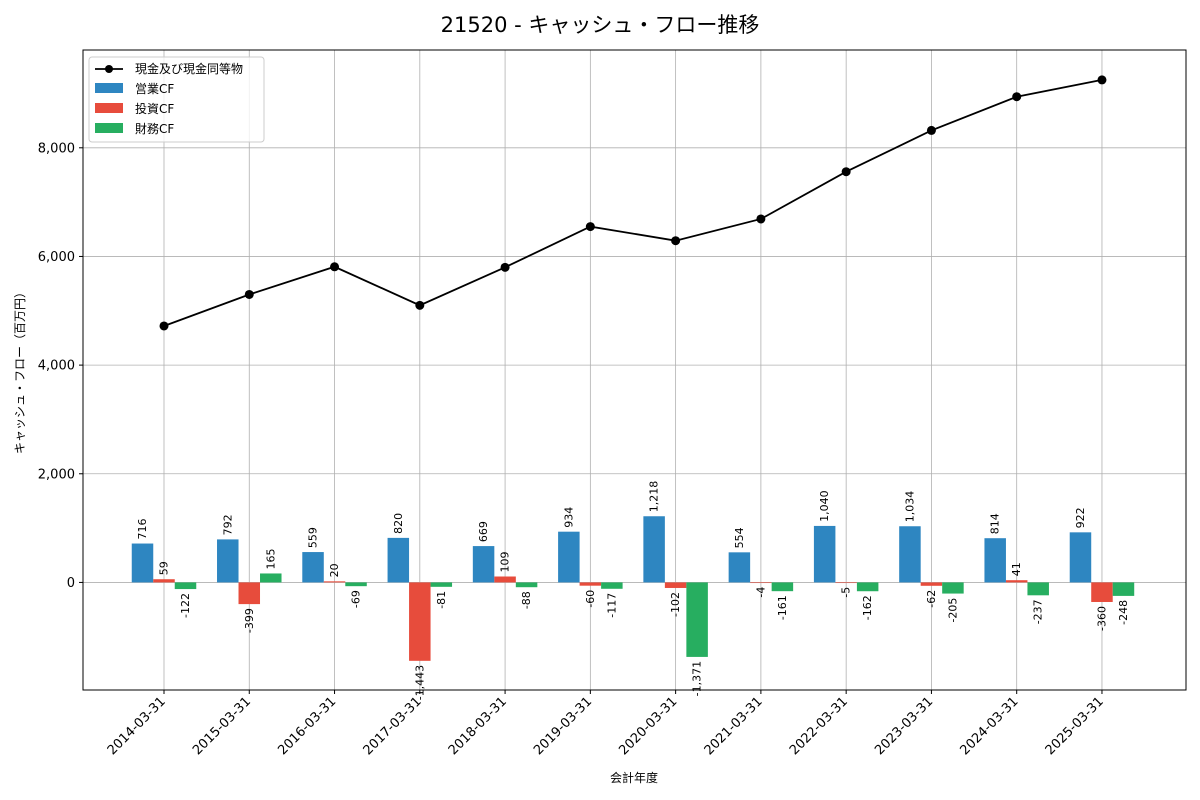  What do you see at coordinates (1080, 517) in the screenshot?
I see `bar-value-label: 922` at bounding box center [1080, 517].